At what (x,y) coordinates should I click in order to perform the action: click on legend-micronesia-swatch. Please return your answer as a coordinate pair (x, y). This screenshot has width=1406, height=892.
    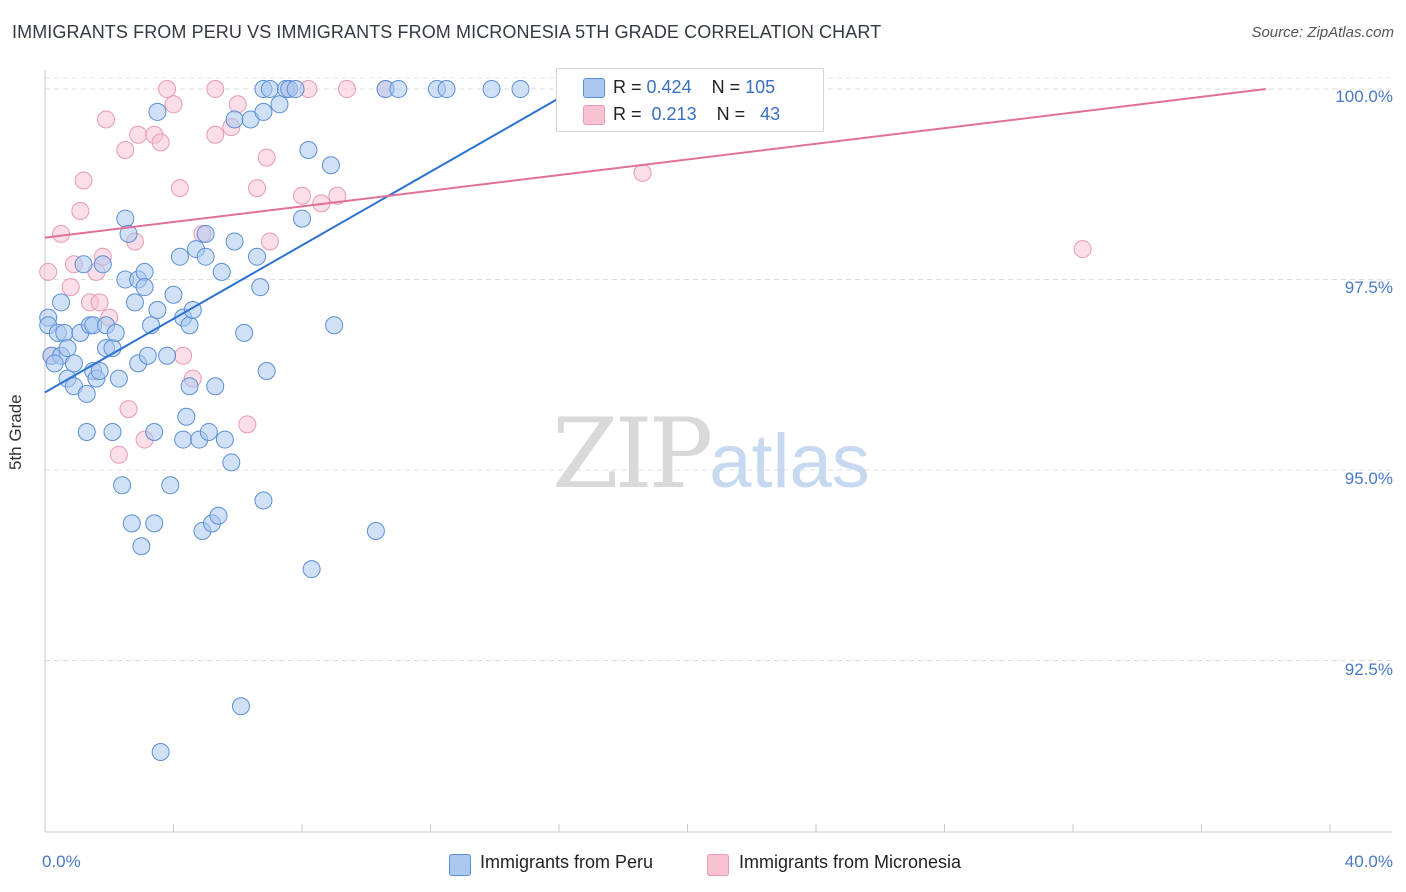
    Looking at the image, I should click on (718, 865).